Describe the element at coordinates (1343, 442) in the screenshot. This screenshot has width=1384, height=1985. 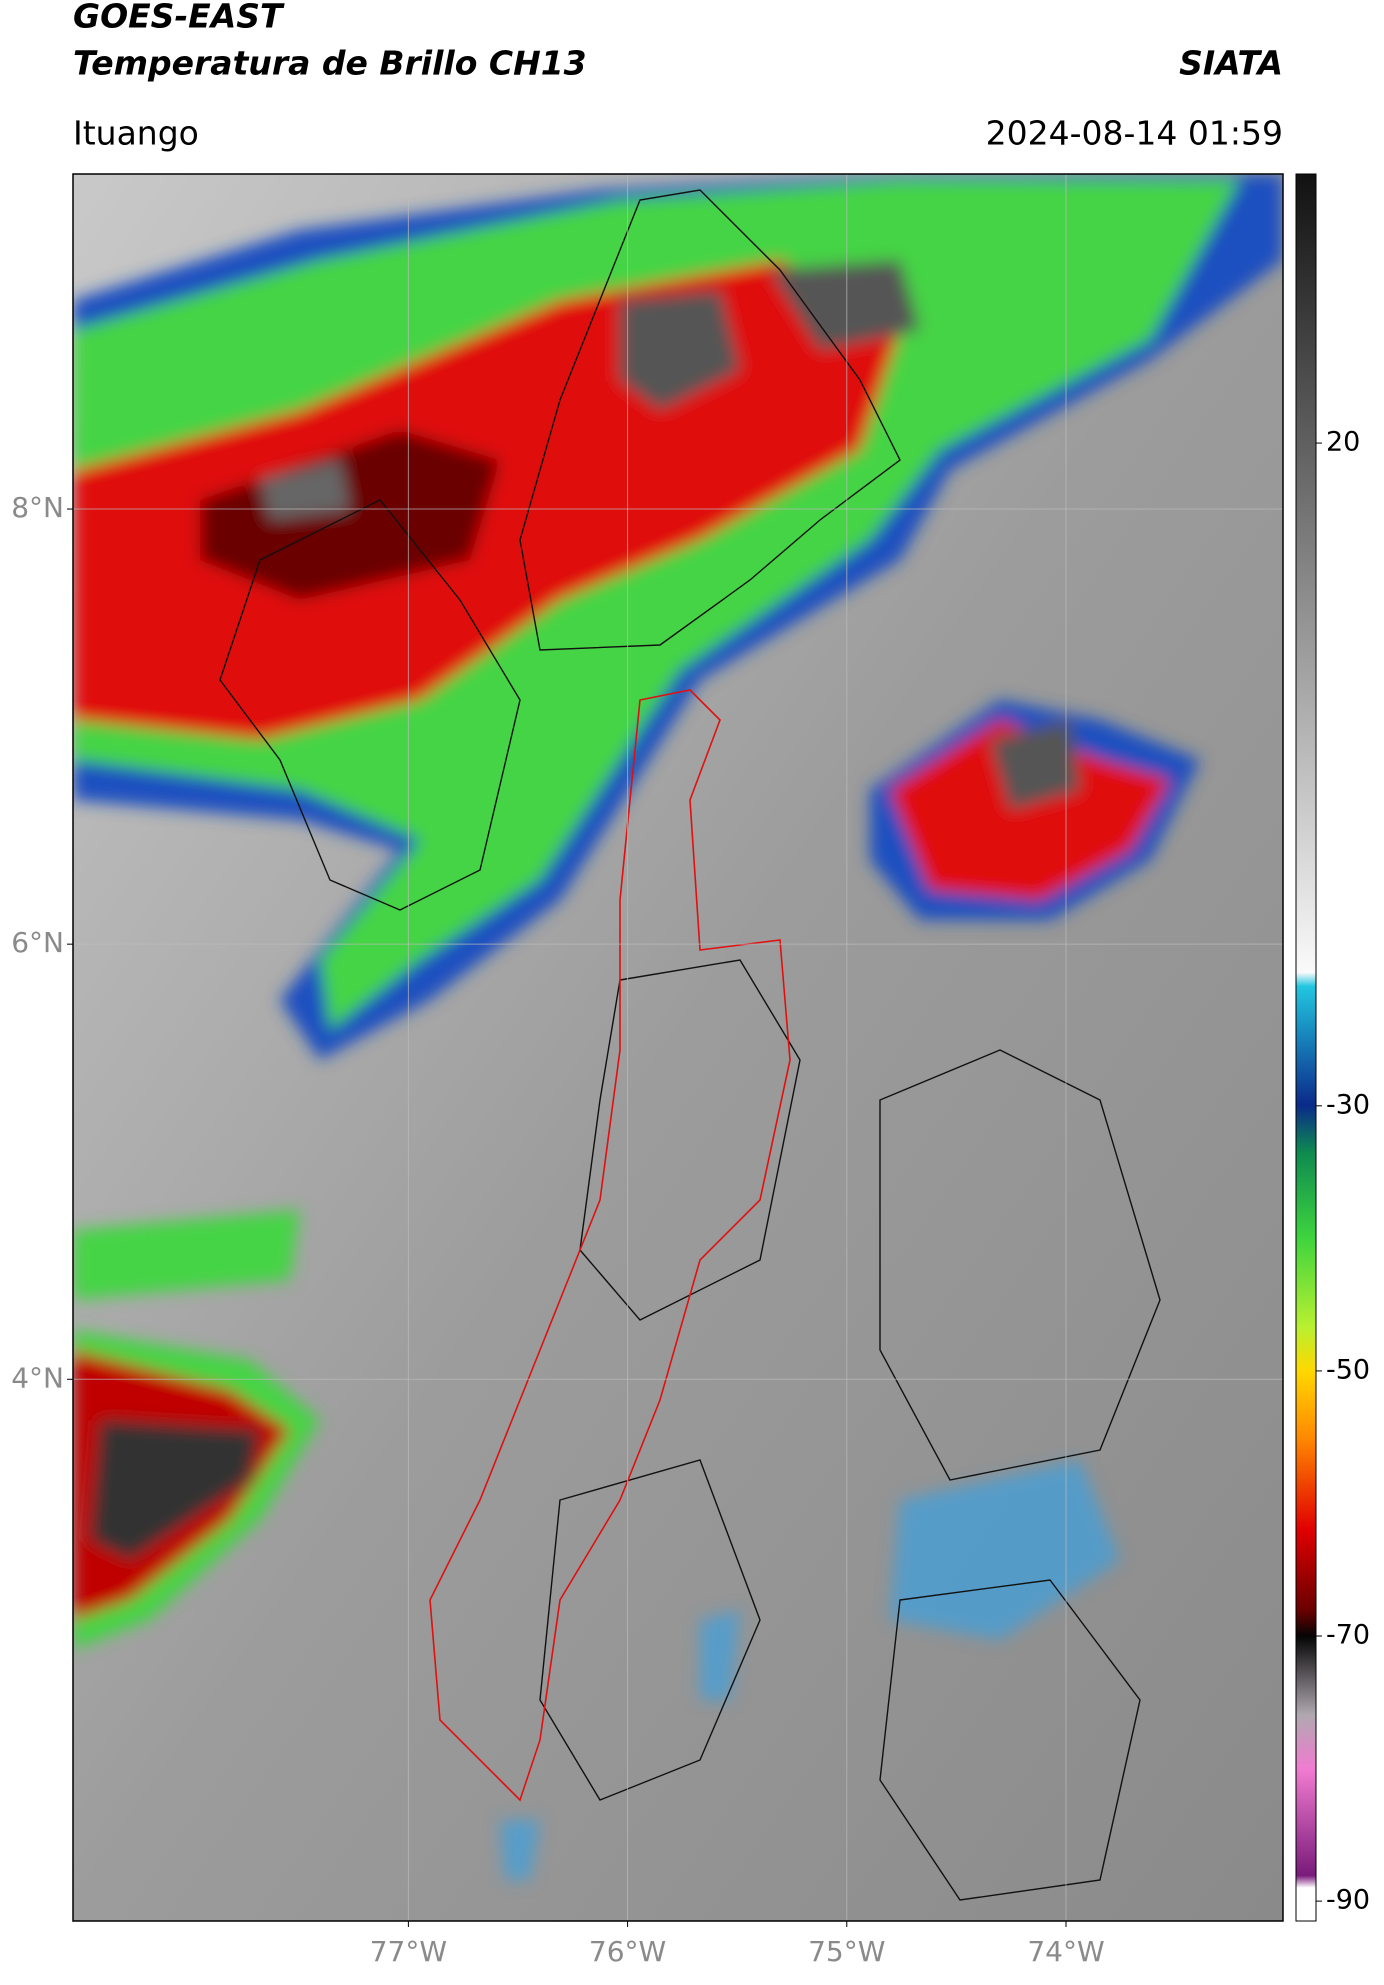
I see `colorbar-tick-label: 20` at that location.